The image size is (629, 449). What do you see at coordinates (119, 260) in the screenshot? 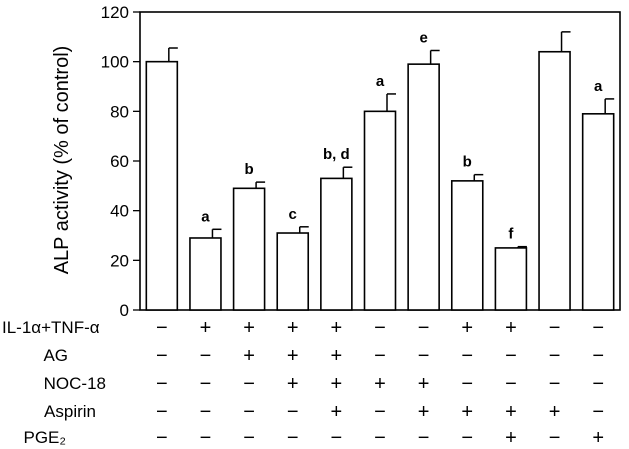
I see `y-tick-label: 20` at bounding box center [119, 260].